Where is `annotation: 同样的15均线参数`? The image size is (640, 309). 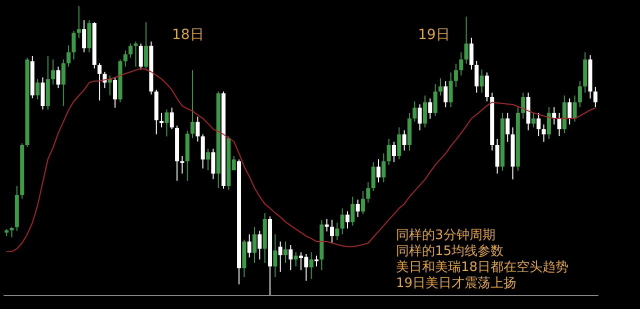
annotation: 同样的15均线参数 is located at coordinates (450, 251).